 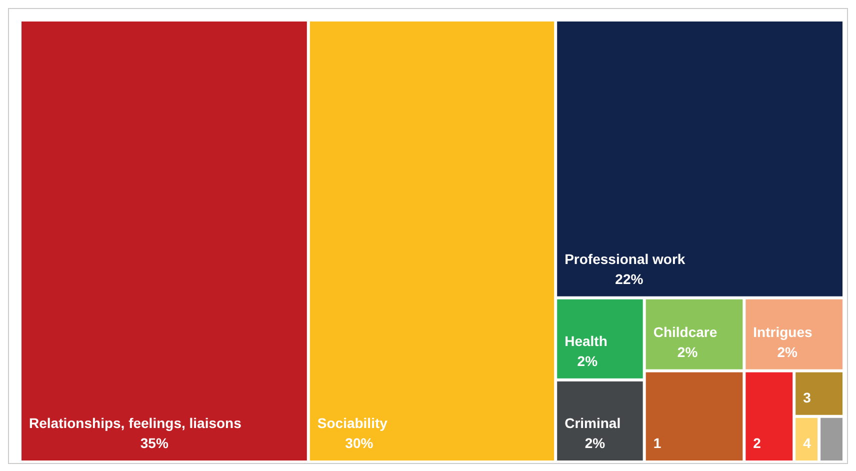 What do you see at coordinates (757, 443) in the screenshot?
I see `category-label: 2` at bounding box center [757, 443].